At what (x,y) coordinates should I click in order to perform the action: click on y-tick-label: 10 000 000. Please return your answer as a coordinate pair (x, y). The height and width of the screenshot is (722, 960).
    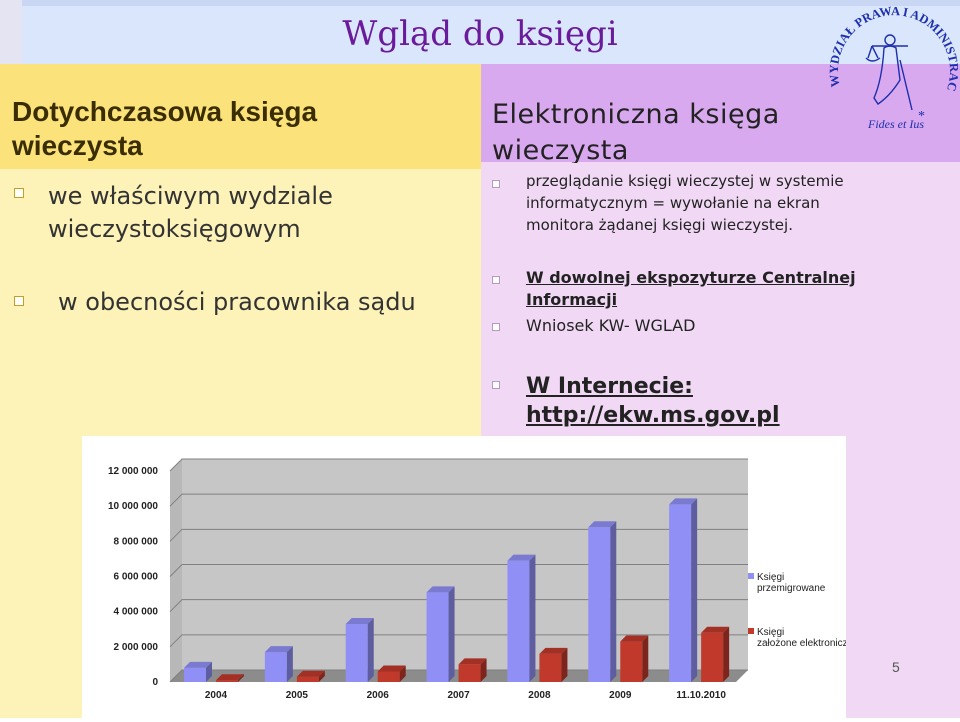
    Looking at the image, I should click on (133, 506).